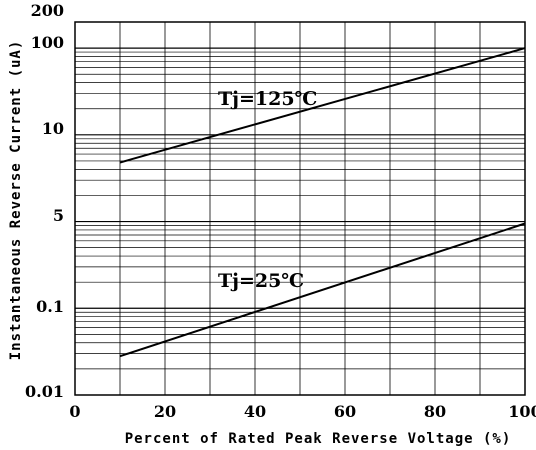  Describe the element at coordinates (16, 200) in the screenshot. I see `y-axis-label: Instantaneous Reverse Current (uA)` at that location.